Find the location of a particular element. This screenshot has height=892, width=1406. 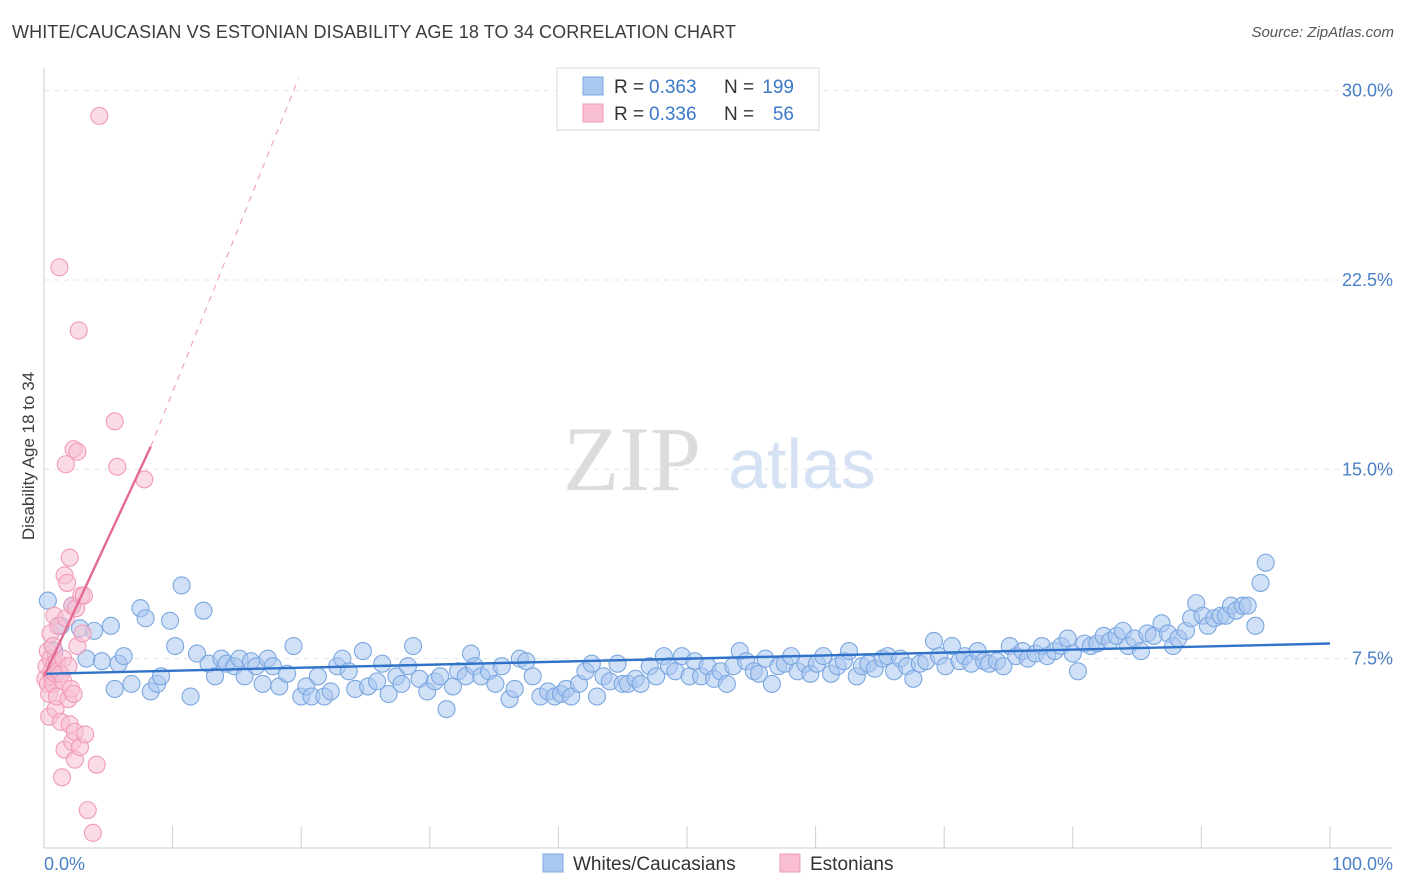

chart-source: Source: ZipAtlas.com is located at coordinates (1322, 32).